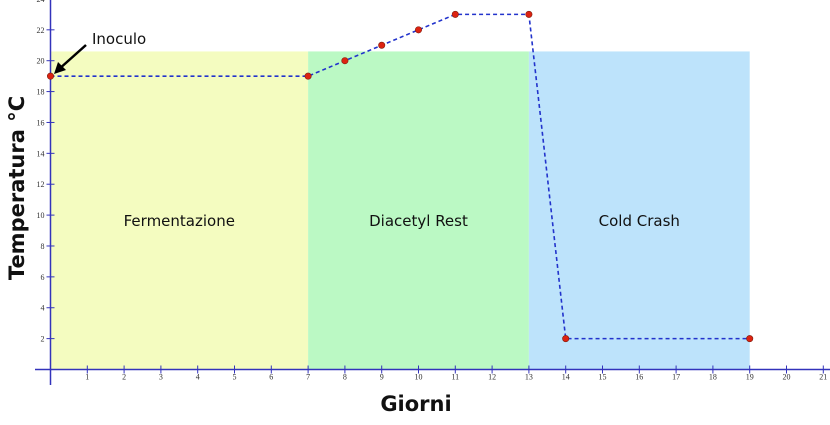 Image resolution: width=830 pixels, height=425 pixels. Describe the element at coordinates (41, 61) in the screenshot. I see `y-tick-label: 20` at that location.